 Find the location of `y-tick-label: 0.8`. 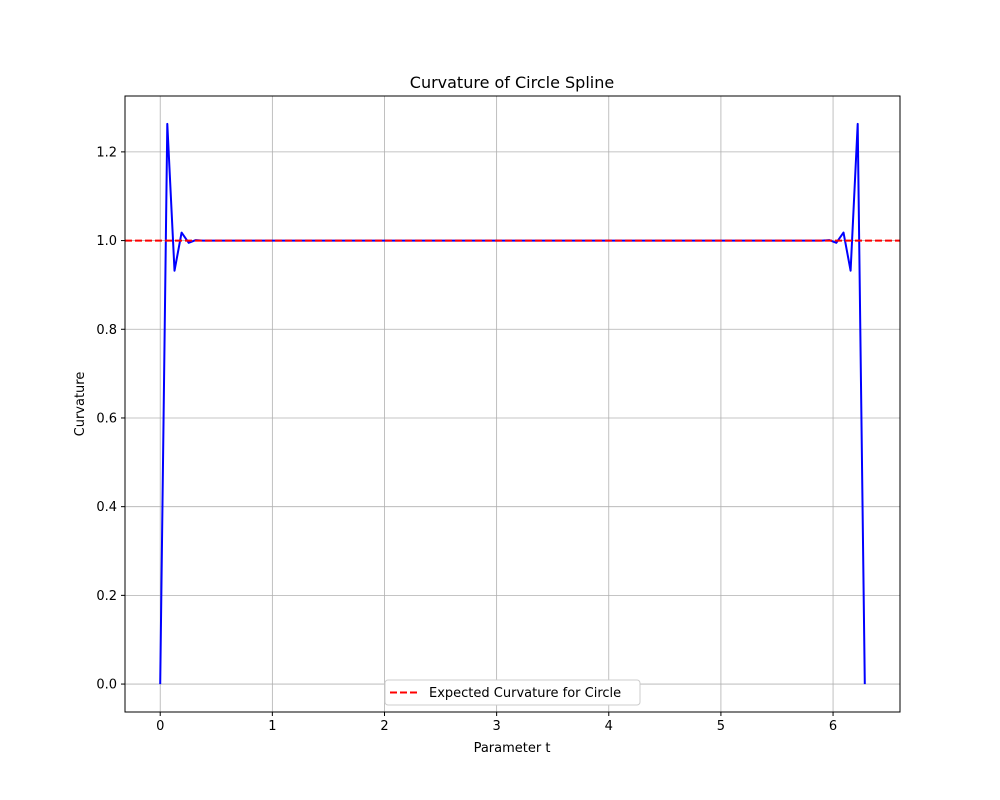

y-tick-label: 0.8 is located at coordinates (106, 330).